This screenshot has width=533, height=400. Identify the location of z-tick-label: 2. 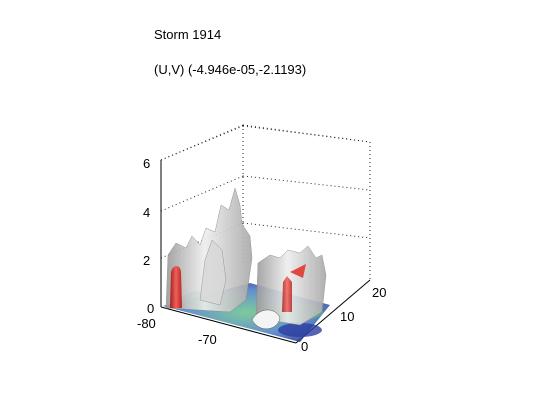
(146, 260).